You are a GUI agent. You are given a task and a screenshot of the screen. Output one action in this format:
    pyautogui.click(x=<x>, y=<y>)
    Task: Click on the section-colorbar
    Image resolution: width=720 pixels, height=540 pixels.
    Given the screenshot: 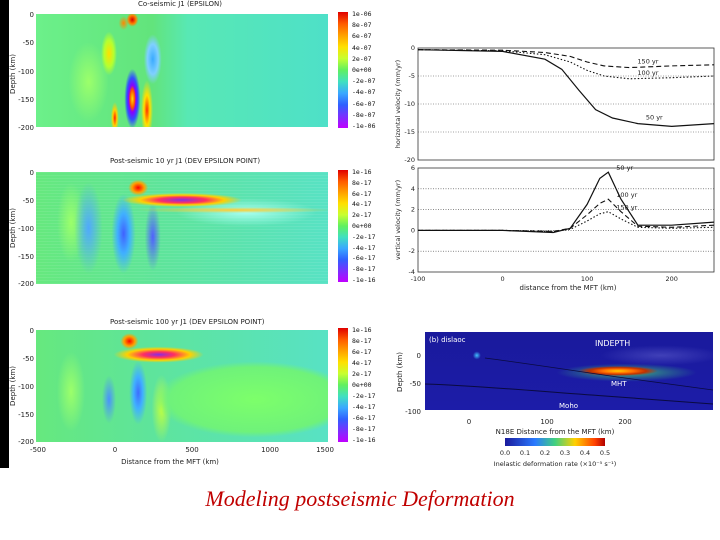 What is the action you would take?
    pyautogui.click(x=555, y=442)
    